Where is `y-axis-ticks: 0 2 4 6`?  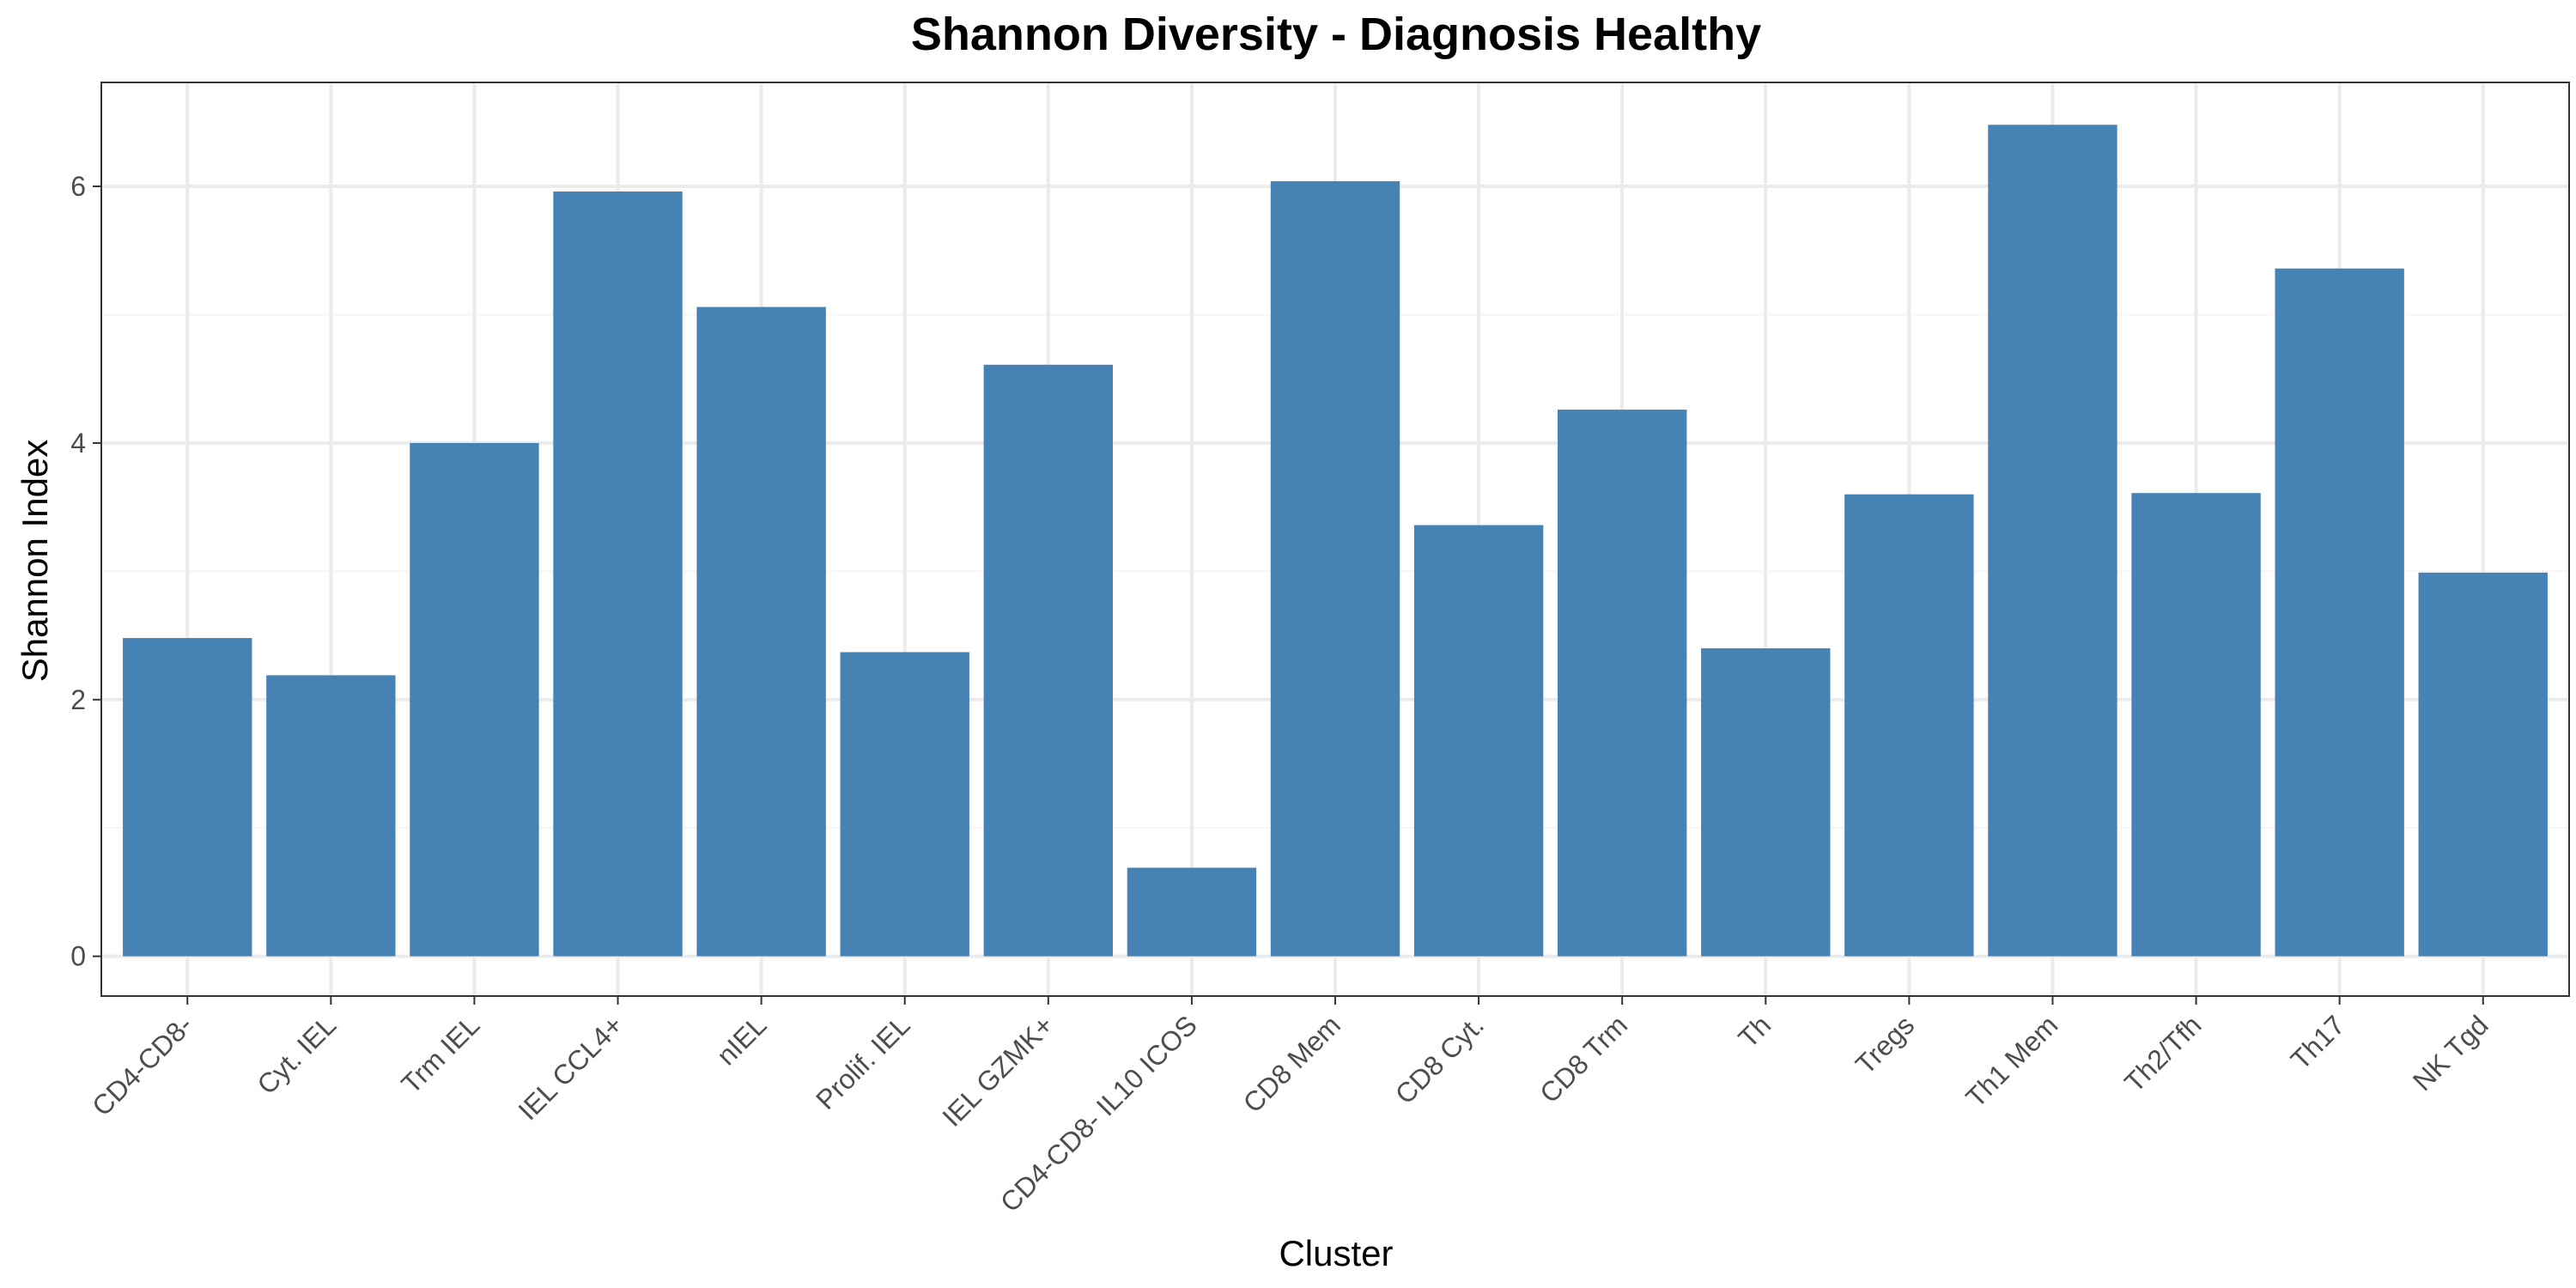 y-axis-ticks: 0 2 4 6 is located at coordinates (85, 572).